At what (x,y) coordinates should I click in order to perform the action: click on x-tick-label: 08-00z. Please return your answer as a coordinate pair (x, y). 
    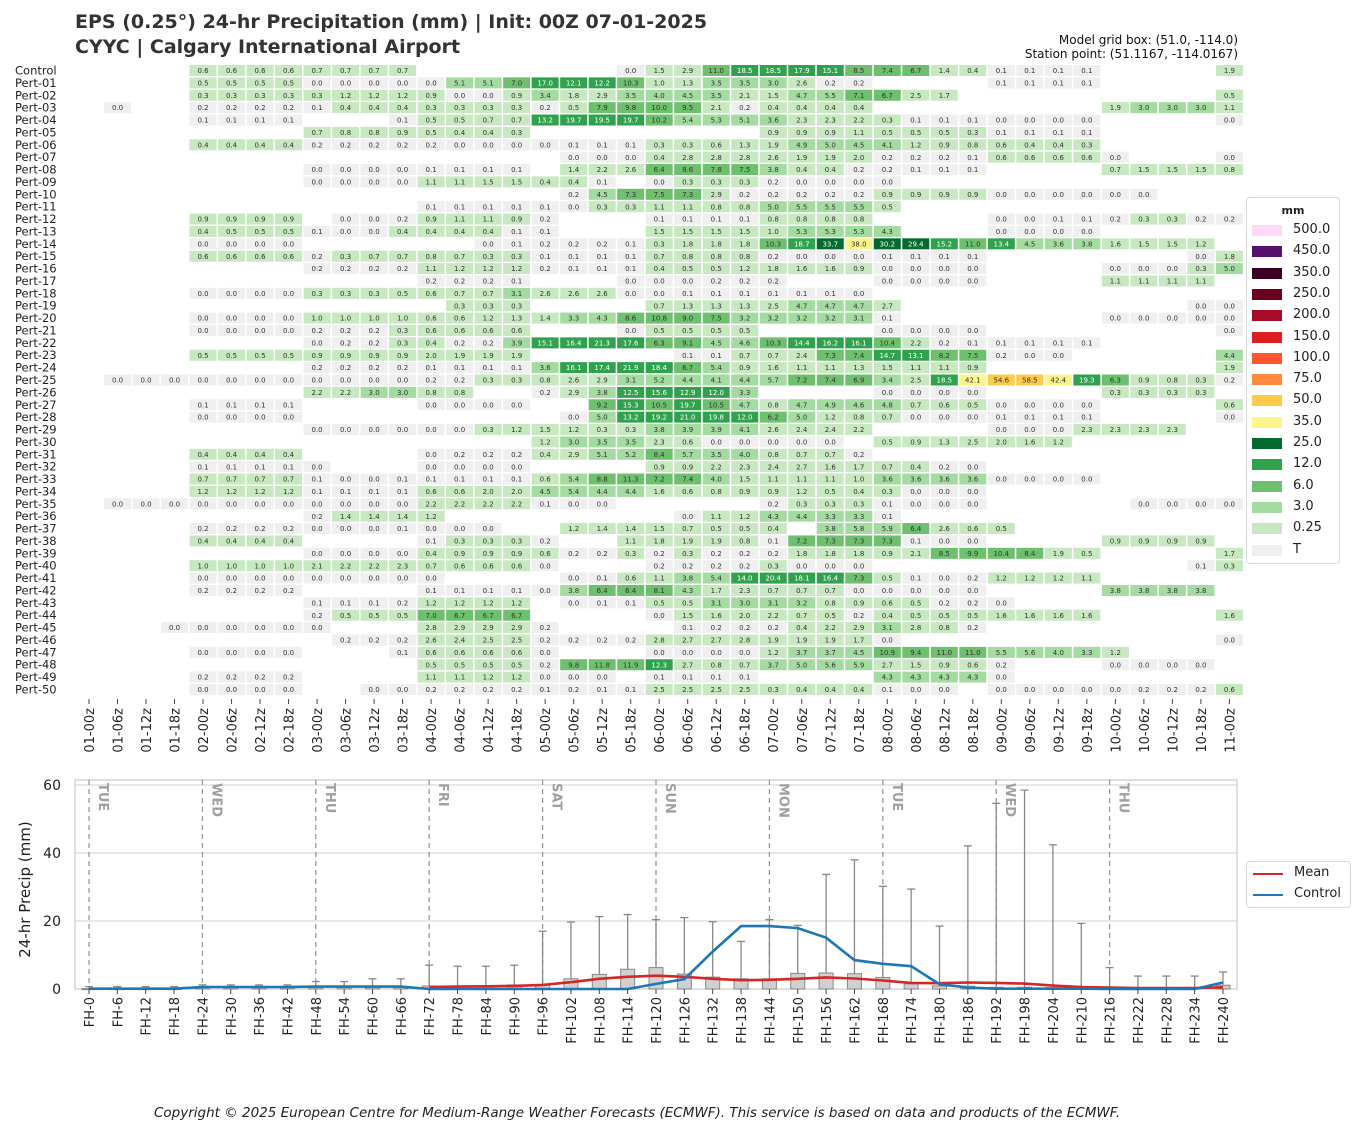
    Looking at the image, I should click on (888, 730).